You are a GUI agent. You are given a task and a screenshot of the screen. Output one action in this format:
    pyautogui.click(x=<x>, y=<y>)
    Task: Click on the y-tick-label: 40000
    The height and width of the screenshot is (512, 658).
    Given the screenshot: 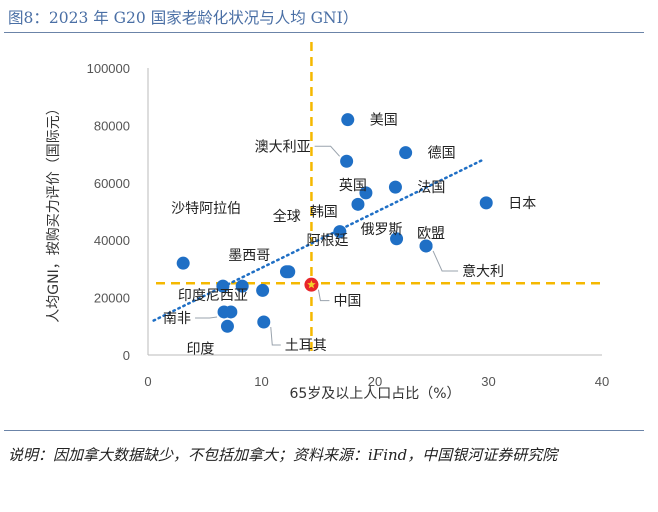 What is the action you would take?
    pyautogui.click(x=112, y=240)
    